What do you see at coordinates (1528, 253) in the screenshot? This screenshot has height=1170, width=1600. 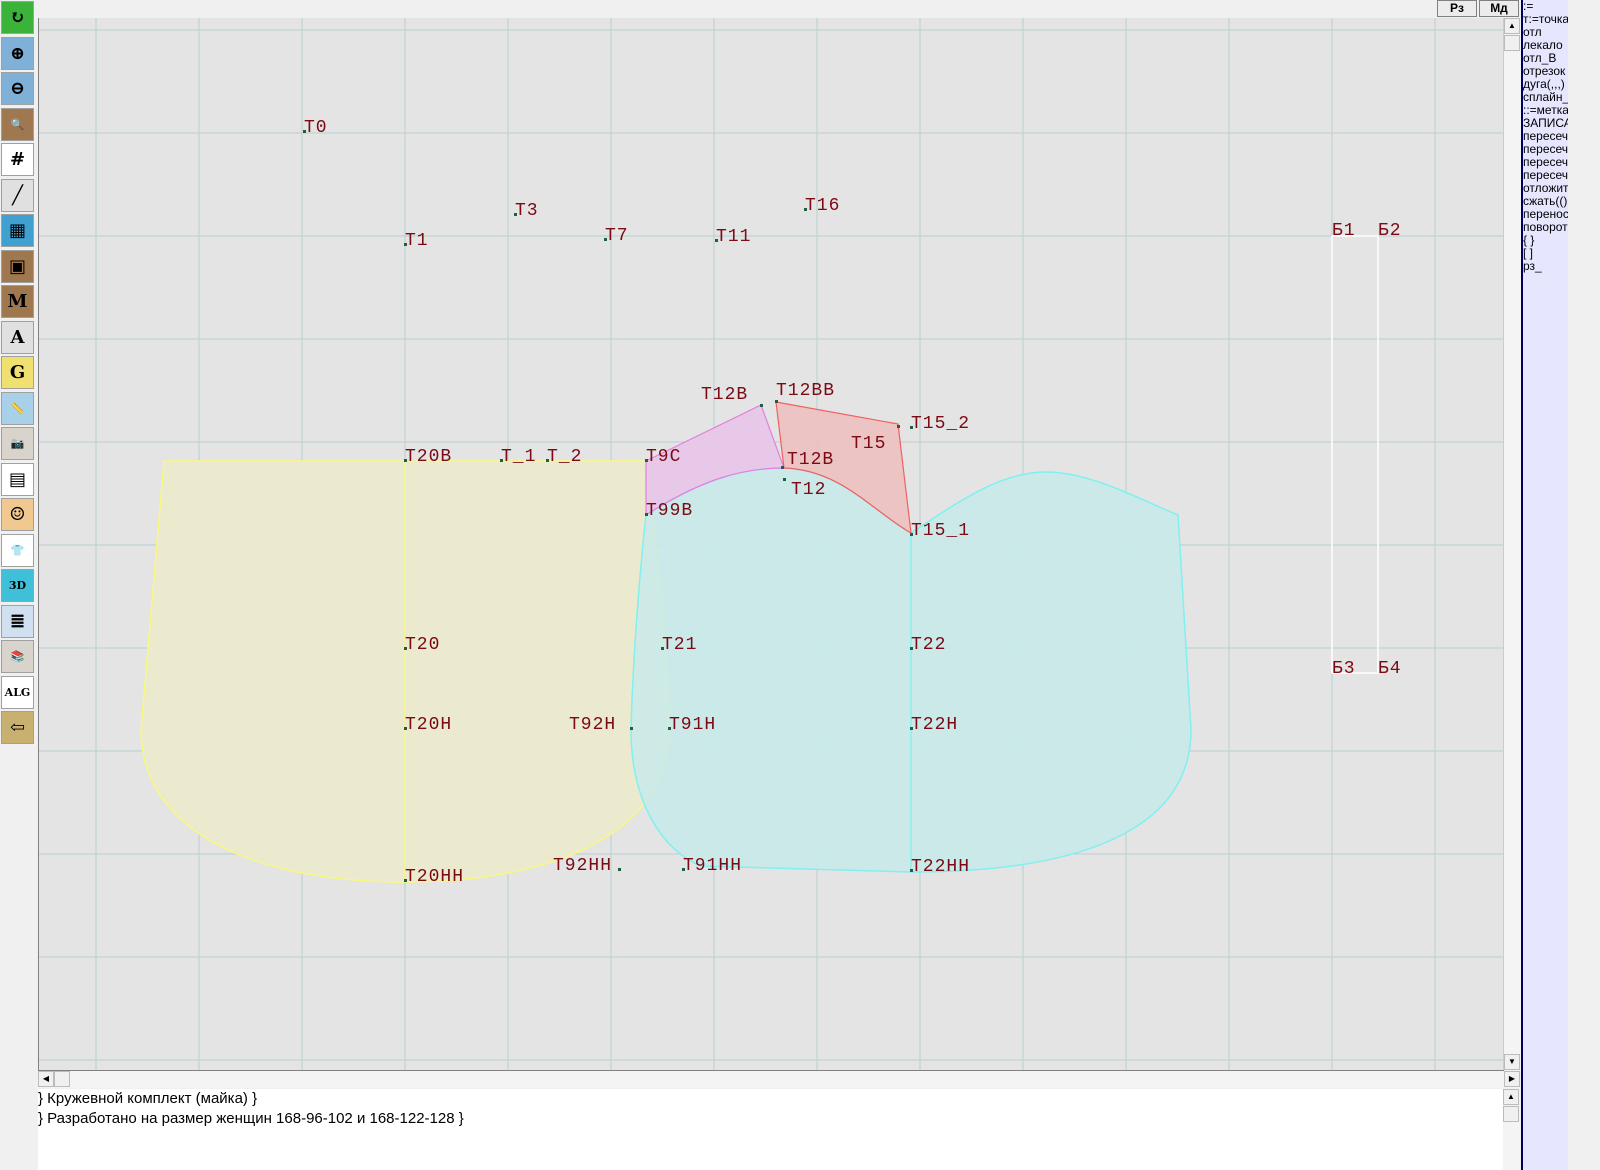 I see `command-item: [ ]` at bounding box center [1528, 253].